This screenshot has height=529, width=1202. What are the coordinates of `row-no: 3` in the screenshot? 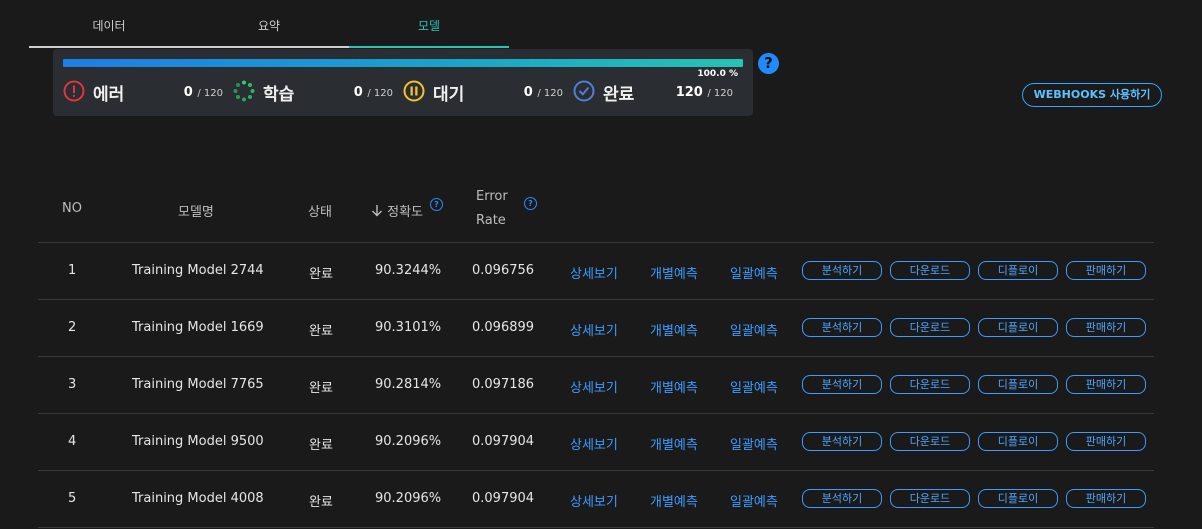 It's located at (72, 384).